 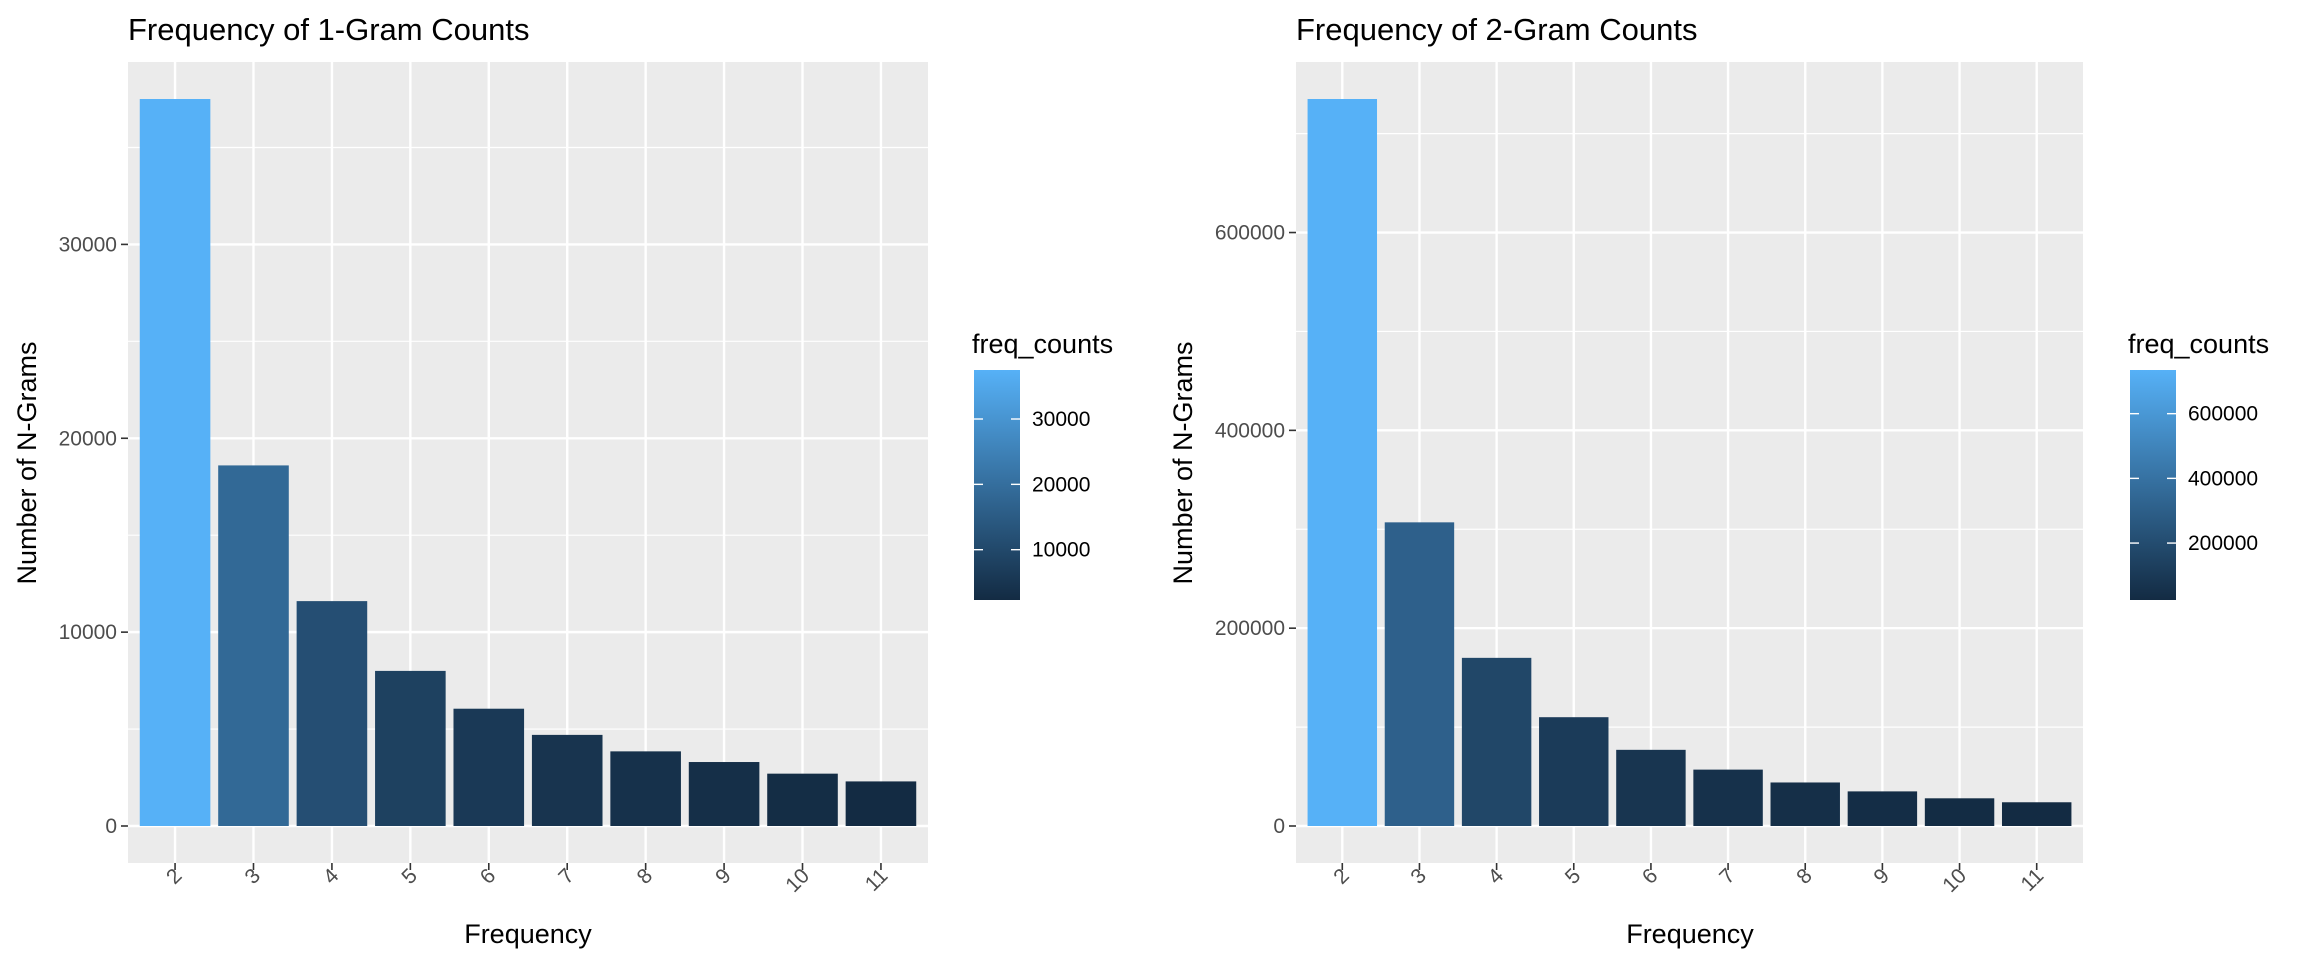 What do you see at coordinates (88, 632) in the screenshot?
I see `y-tick-label: 10000` at bounding box center [88, 632].